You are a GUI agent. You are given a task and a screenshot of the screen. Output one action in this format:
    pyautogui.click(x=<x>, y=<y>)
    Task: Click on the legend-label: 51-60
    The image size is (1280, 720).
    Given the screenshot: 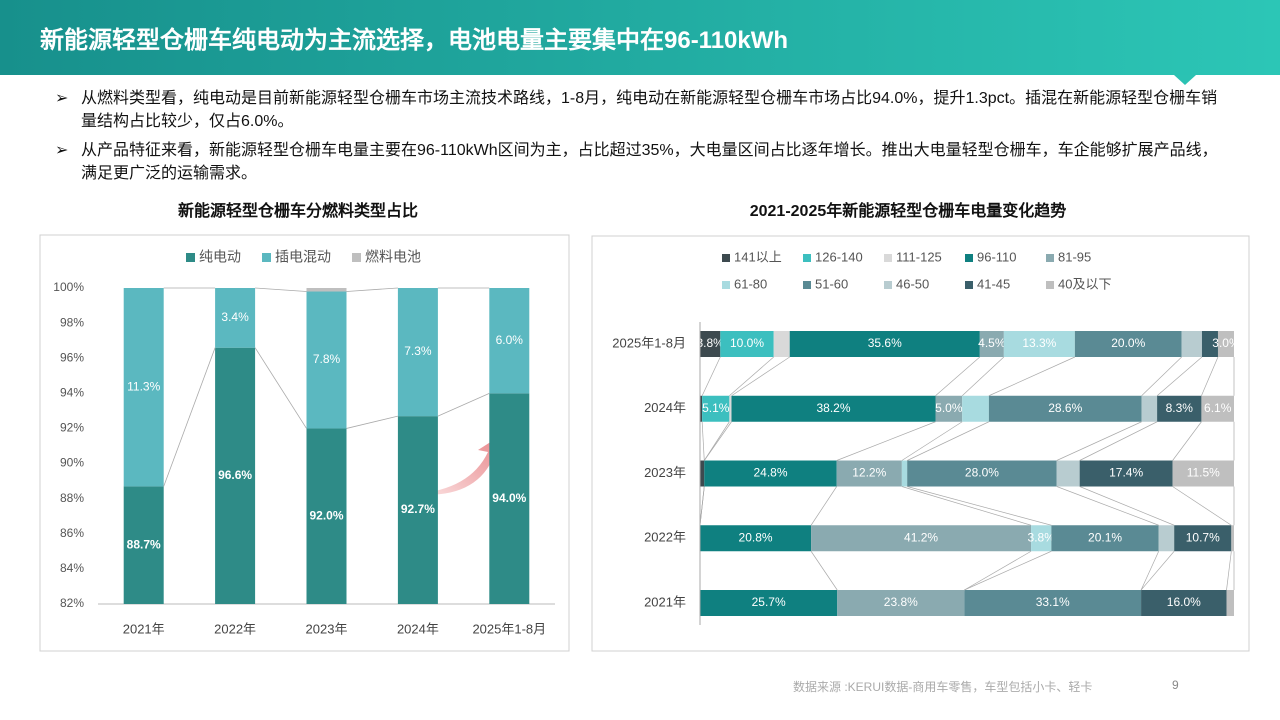 What is the action you would take?
    pyautogui.click(x=831, y=283)
    